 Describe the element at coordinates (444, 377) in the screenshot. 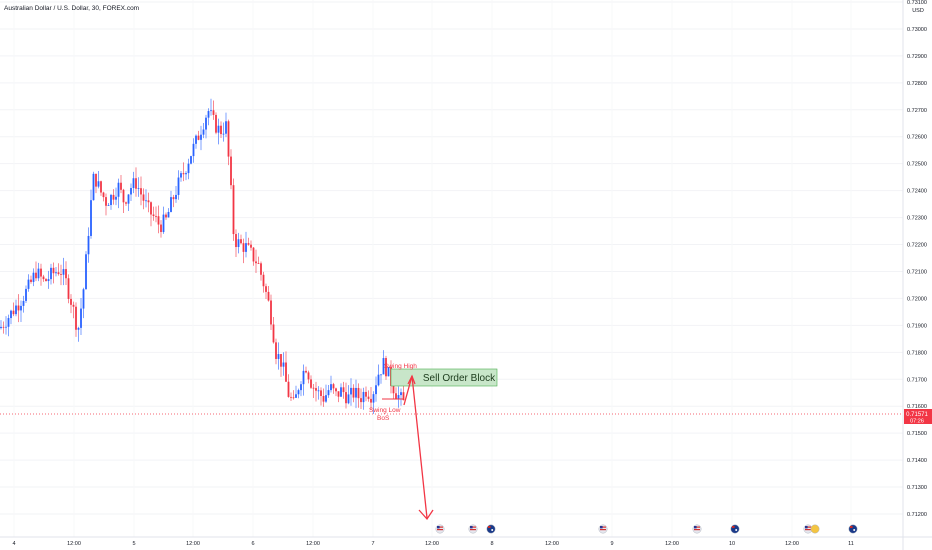

I see `sell-order-block` at that location.